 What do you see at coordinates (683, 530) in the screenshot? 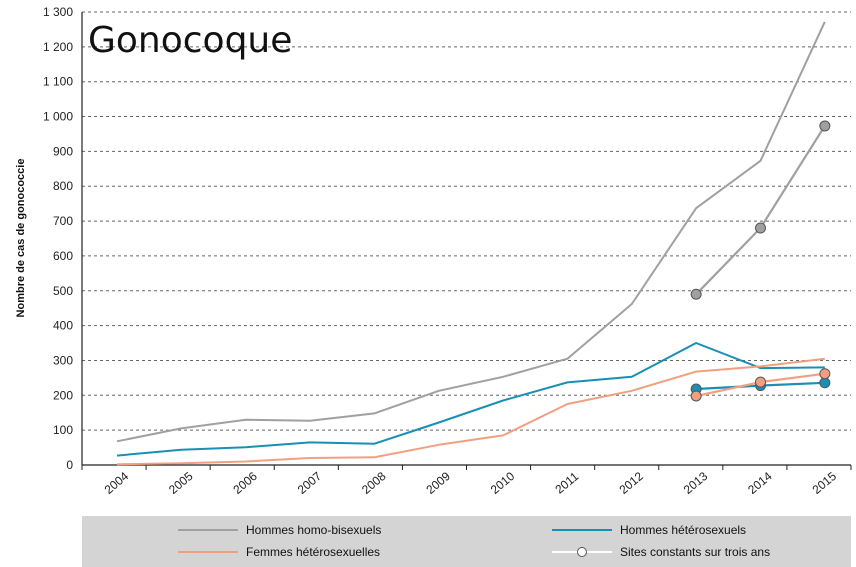
I see `legend-label: Hommes hétérosexuels` at bounding box center [683, 530].